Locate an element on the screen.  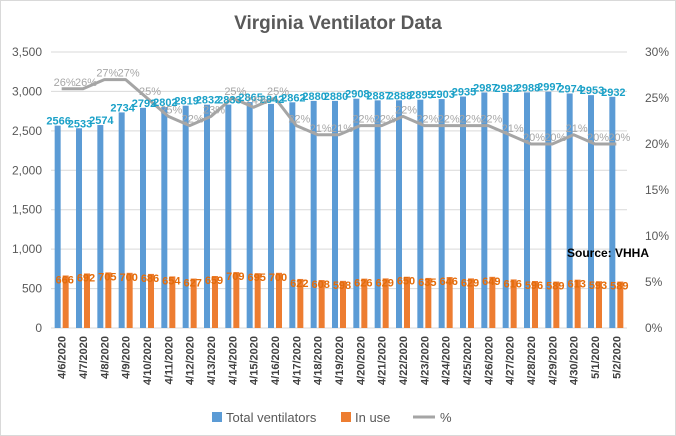
legend-swatch-total is located at coordinates (217, 417).